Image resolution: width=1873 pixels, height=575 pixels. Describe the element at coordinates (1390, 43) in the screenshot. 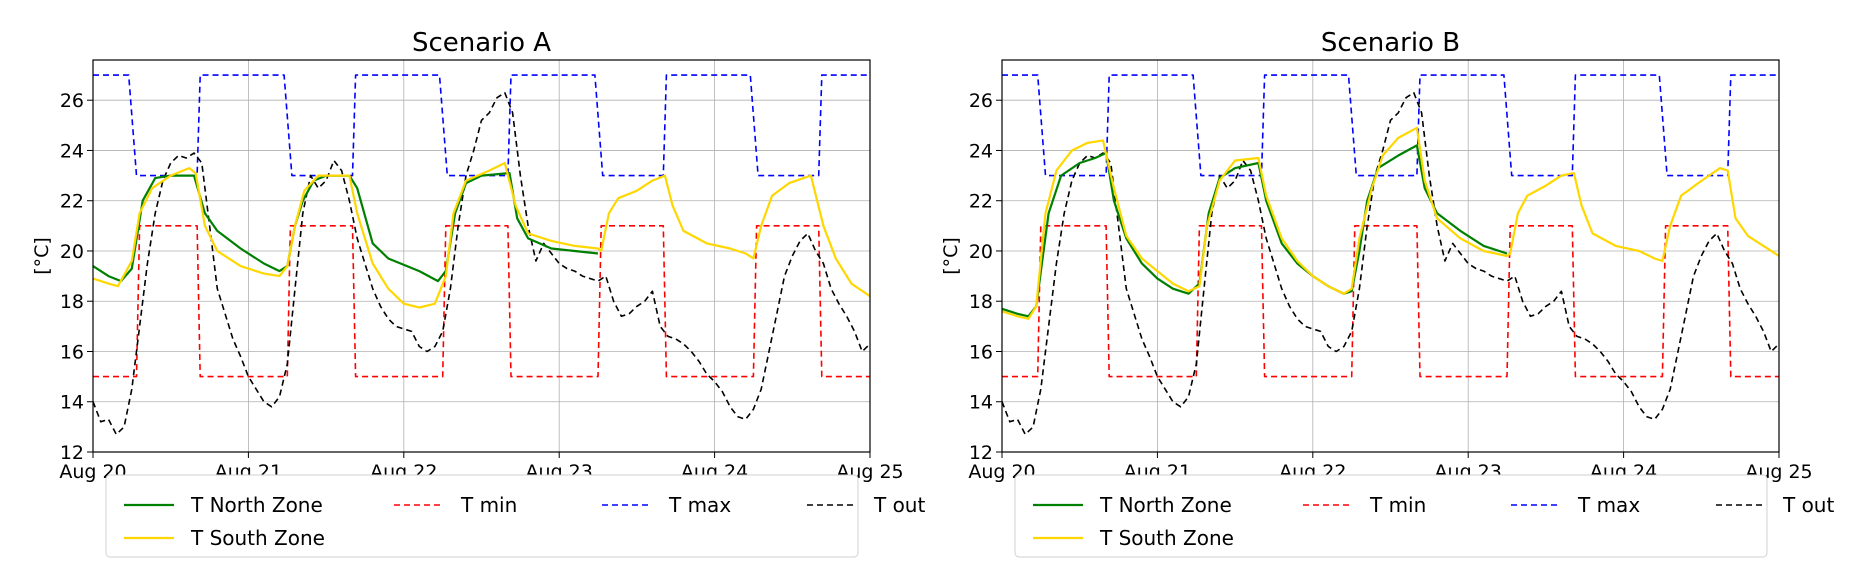

I see `chart-title: Scenario B` at that location.